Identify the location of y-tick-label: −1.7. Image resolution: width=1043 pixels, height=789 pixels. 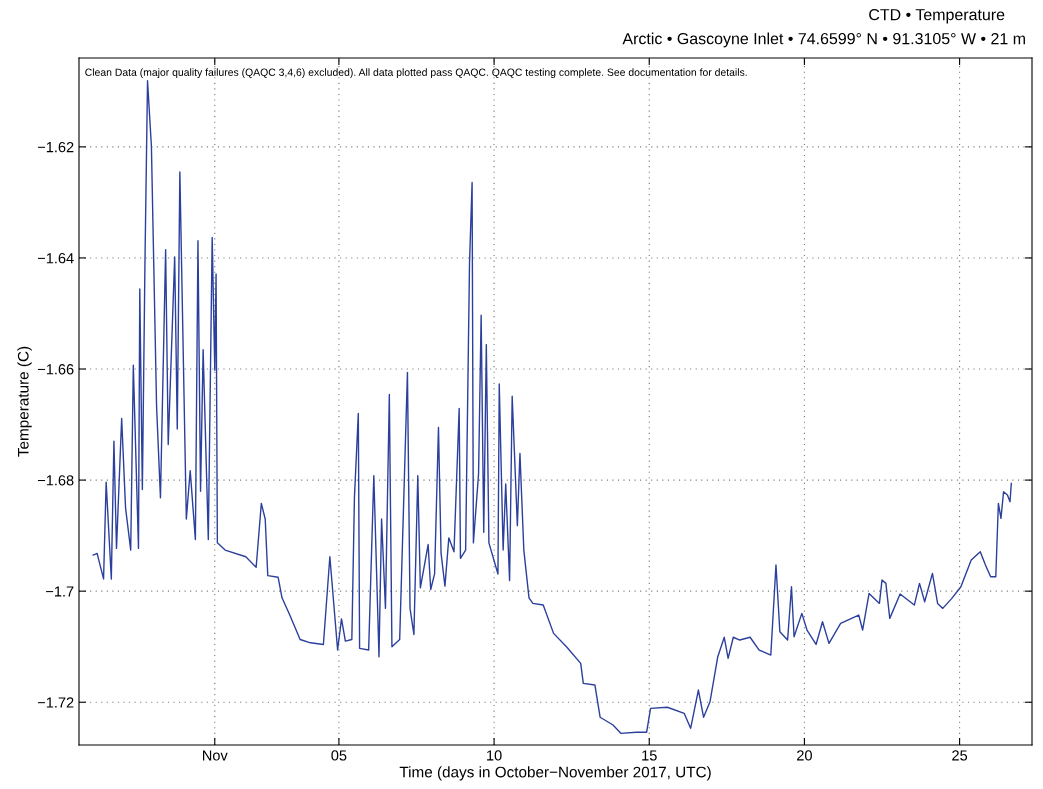
(60, 591).